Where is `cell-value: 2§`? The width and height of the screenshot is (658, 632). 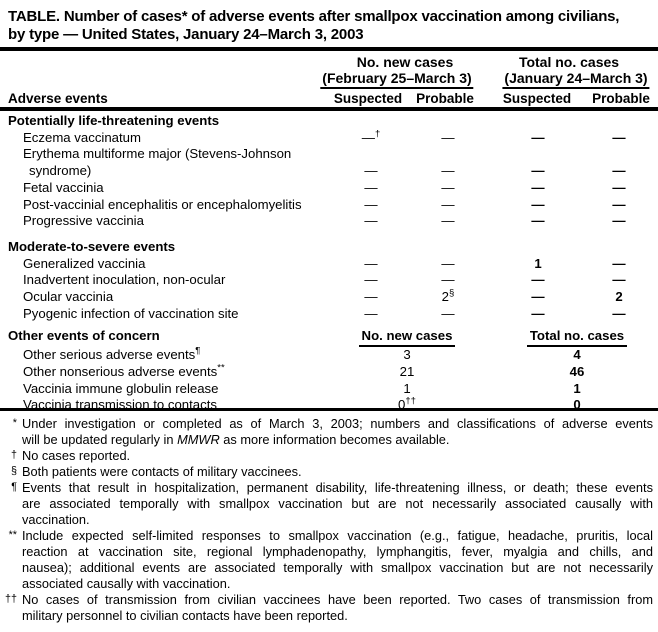 cell-value: 2§ is located at coordinates (448, 296).